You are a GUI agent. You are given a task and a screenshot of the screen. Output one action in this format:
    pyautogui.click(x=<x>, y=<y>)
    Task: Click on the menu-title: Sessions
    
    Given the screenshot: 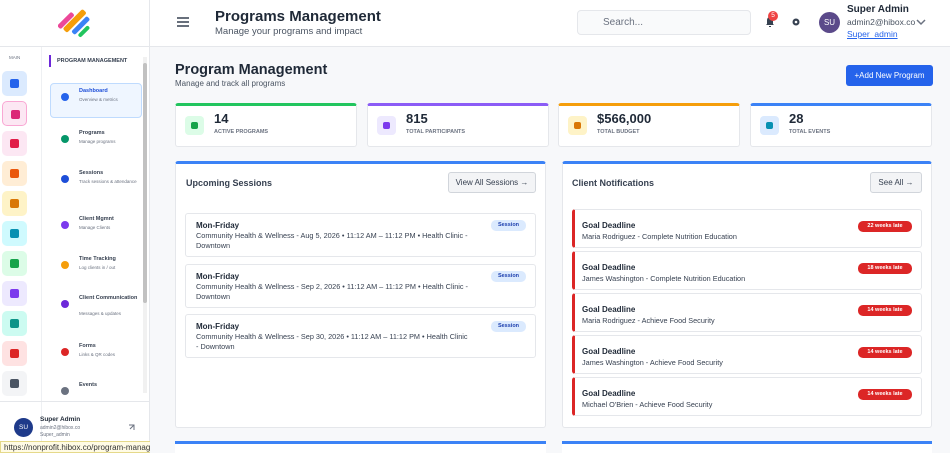 What is the action you would take?
    pyautogui.click(x=91, y=173)
    